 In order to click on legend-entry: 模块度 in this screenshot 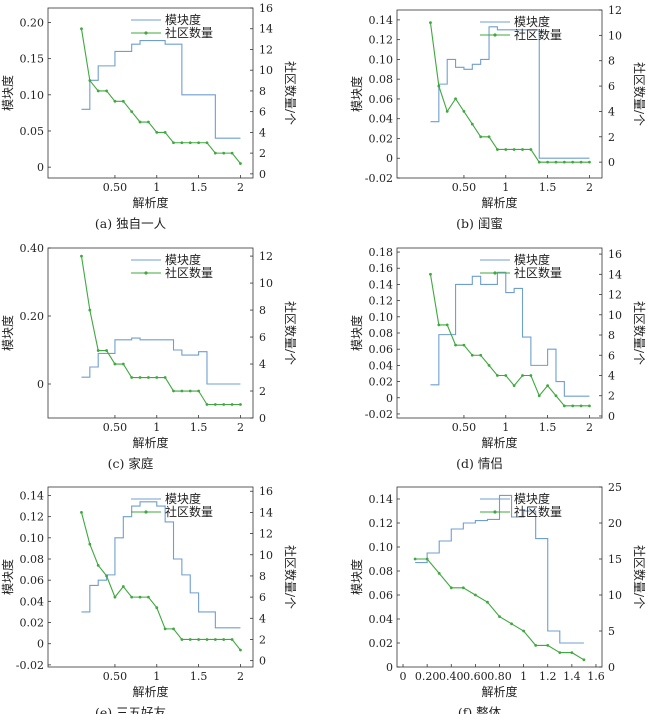, I will do `click(532, 259)`.